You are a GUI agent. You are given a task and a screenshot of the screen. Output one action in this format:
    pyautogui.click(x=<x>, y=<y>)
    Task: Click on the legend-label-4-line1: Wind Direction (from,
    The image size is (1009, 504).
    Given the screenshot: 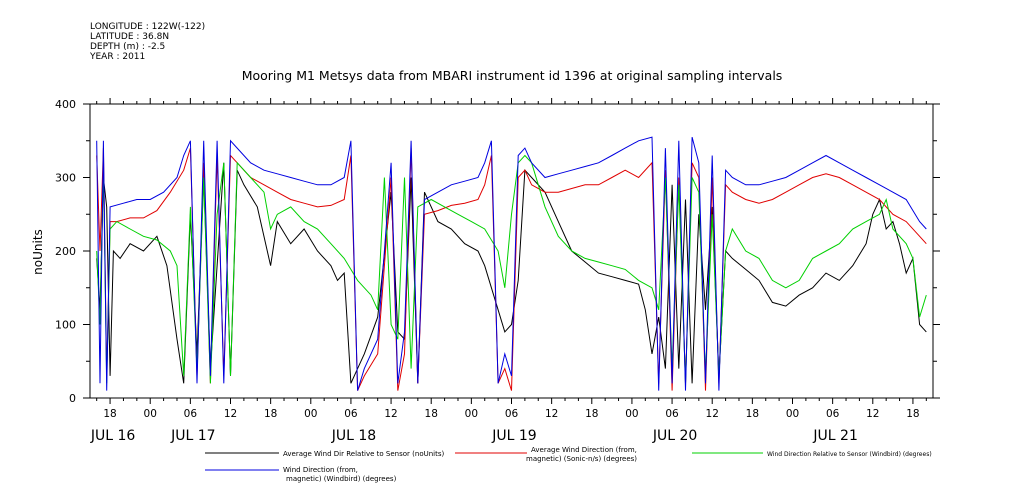 What is the action you would take?
    pyautogui.click(x=320, y=470)
    